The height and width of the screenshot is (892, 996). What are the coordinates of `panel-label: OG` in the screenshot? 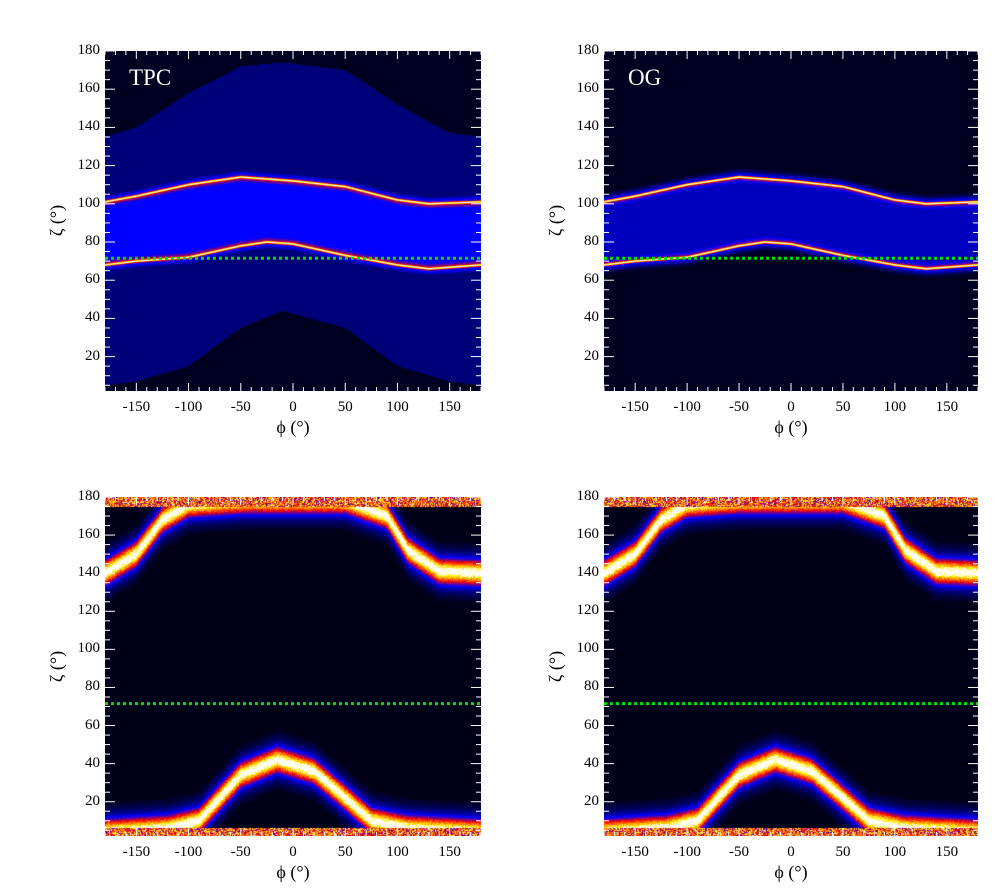 It's located at (645, 77).